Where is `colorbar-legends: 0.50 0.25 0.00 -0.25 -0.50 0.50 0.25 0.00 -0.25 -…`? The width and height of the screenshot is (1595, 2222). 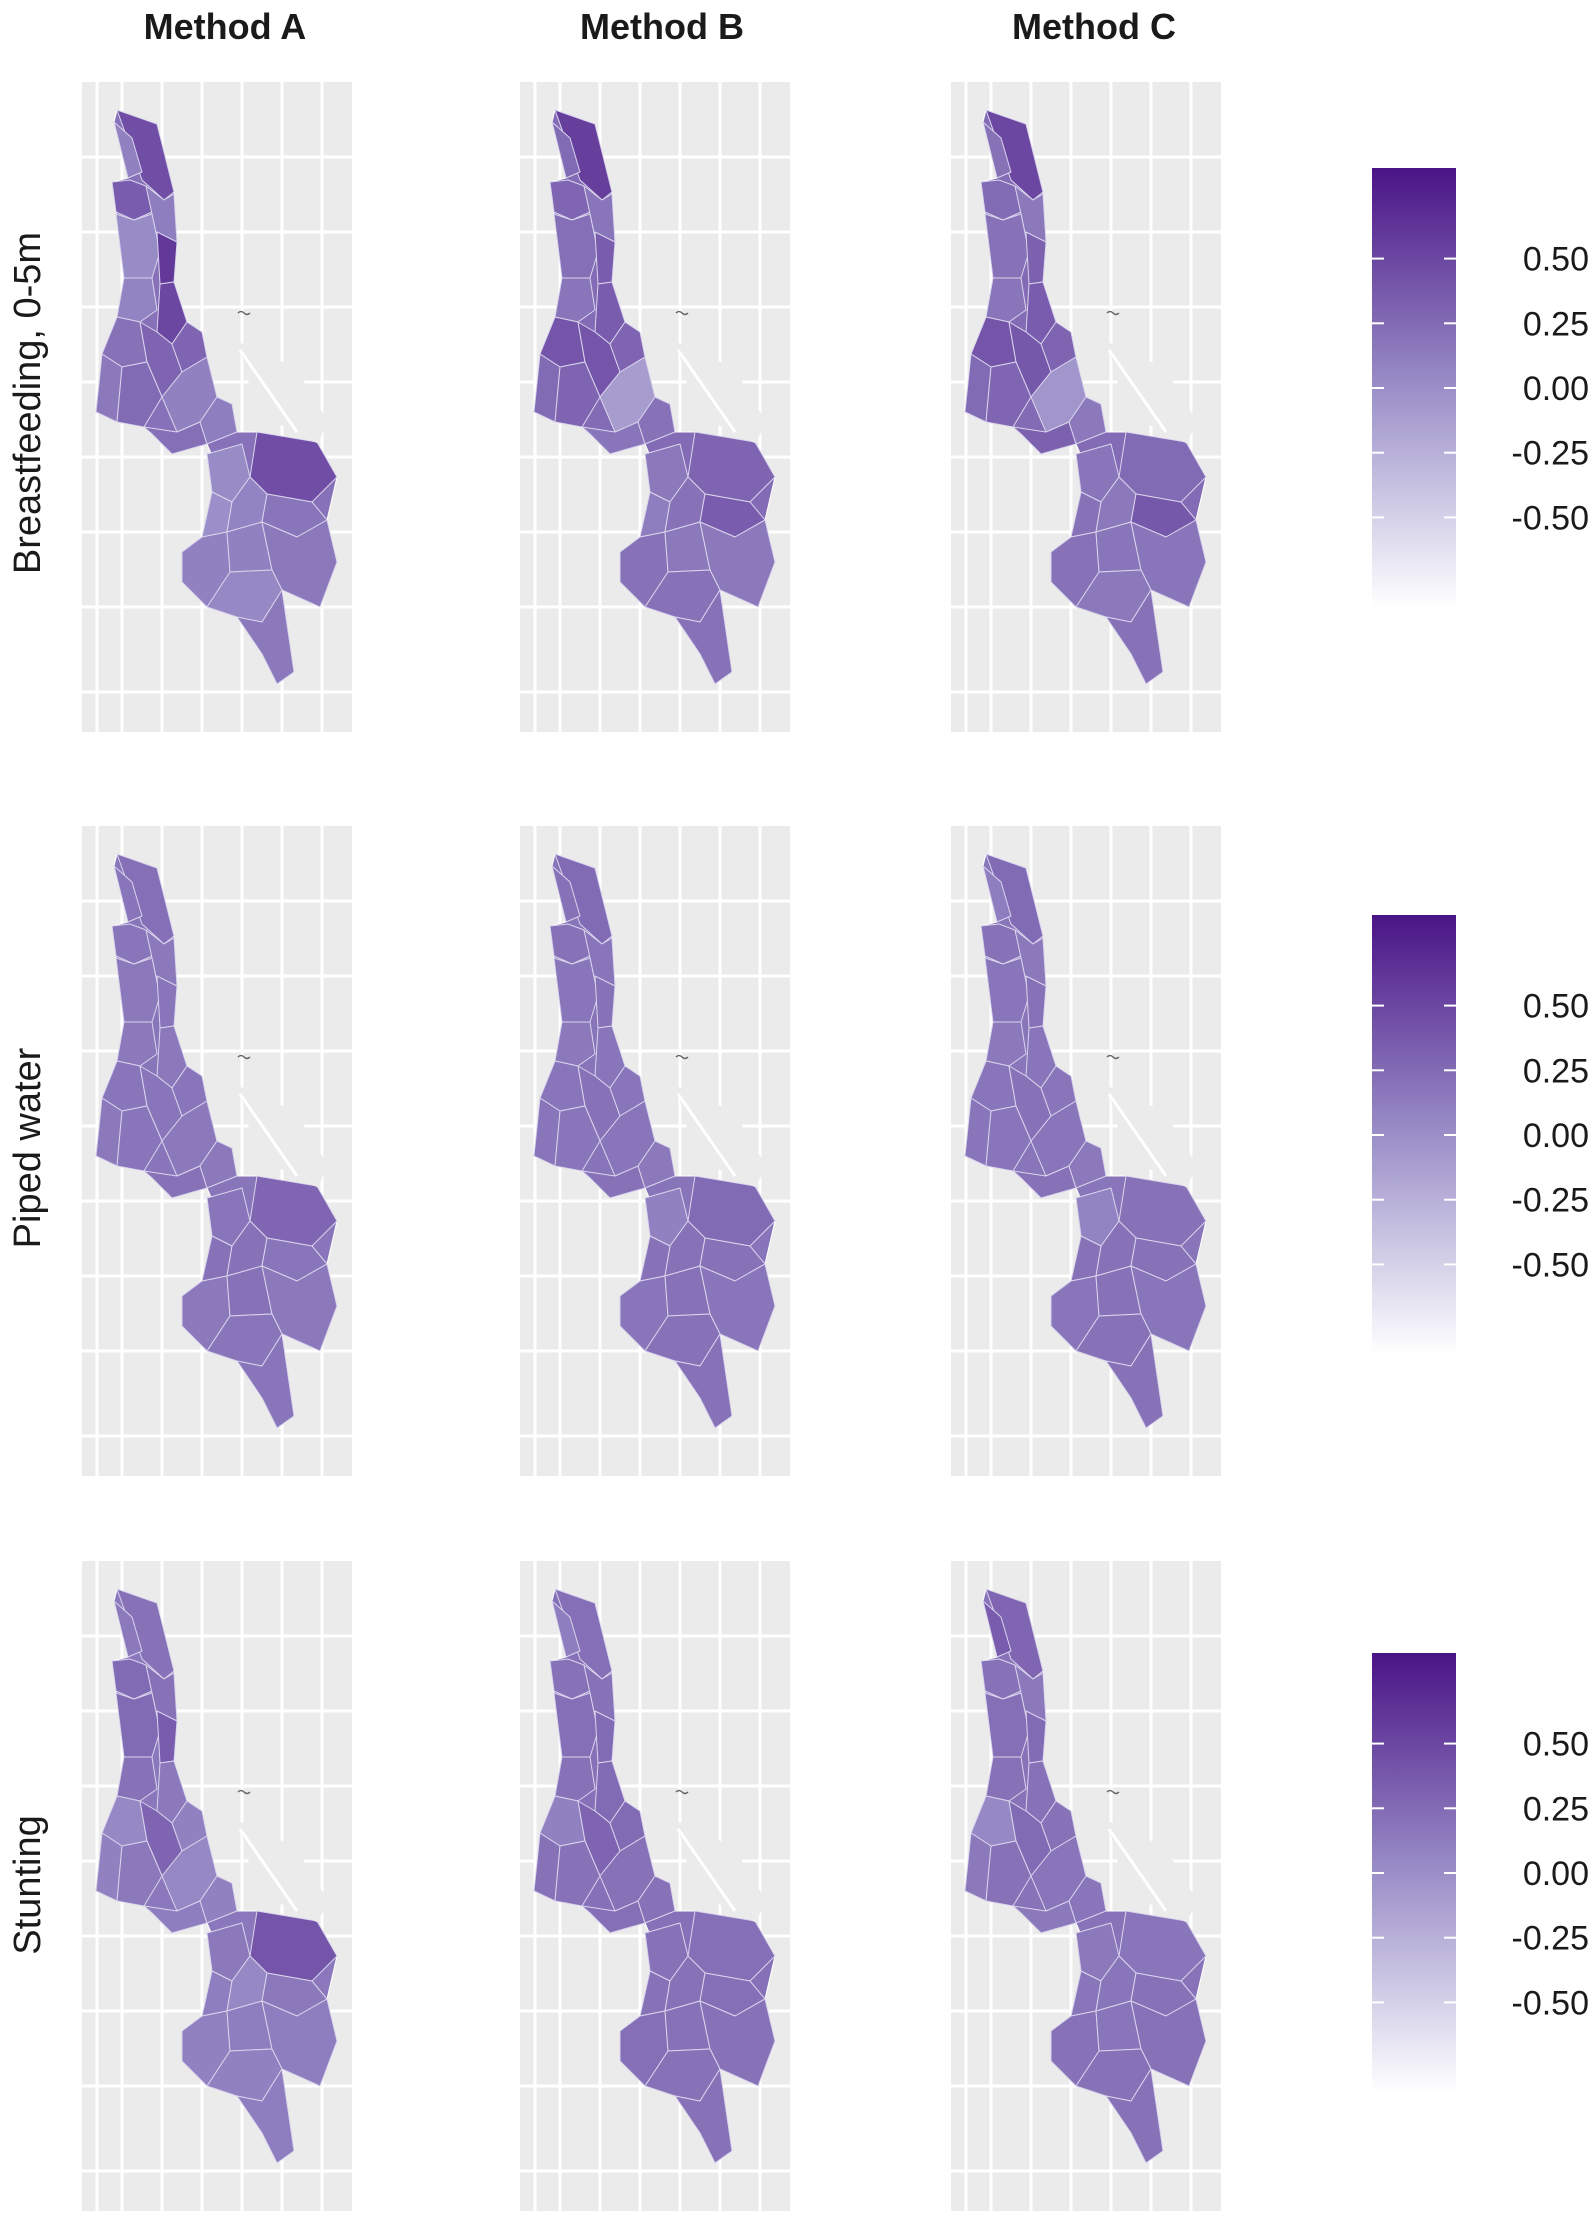 colorbar-legends: 0.50 0.25 0.00 -0.25 -0.50 0.50 0.25 0.00 -0.25 -… is located at coordinates (1480, 1130).